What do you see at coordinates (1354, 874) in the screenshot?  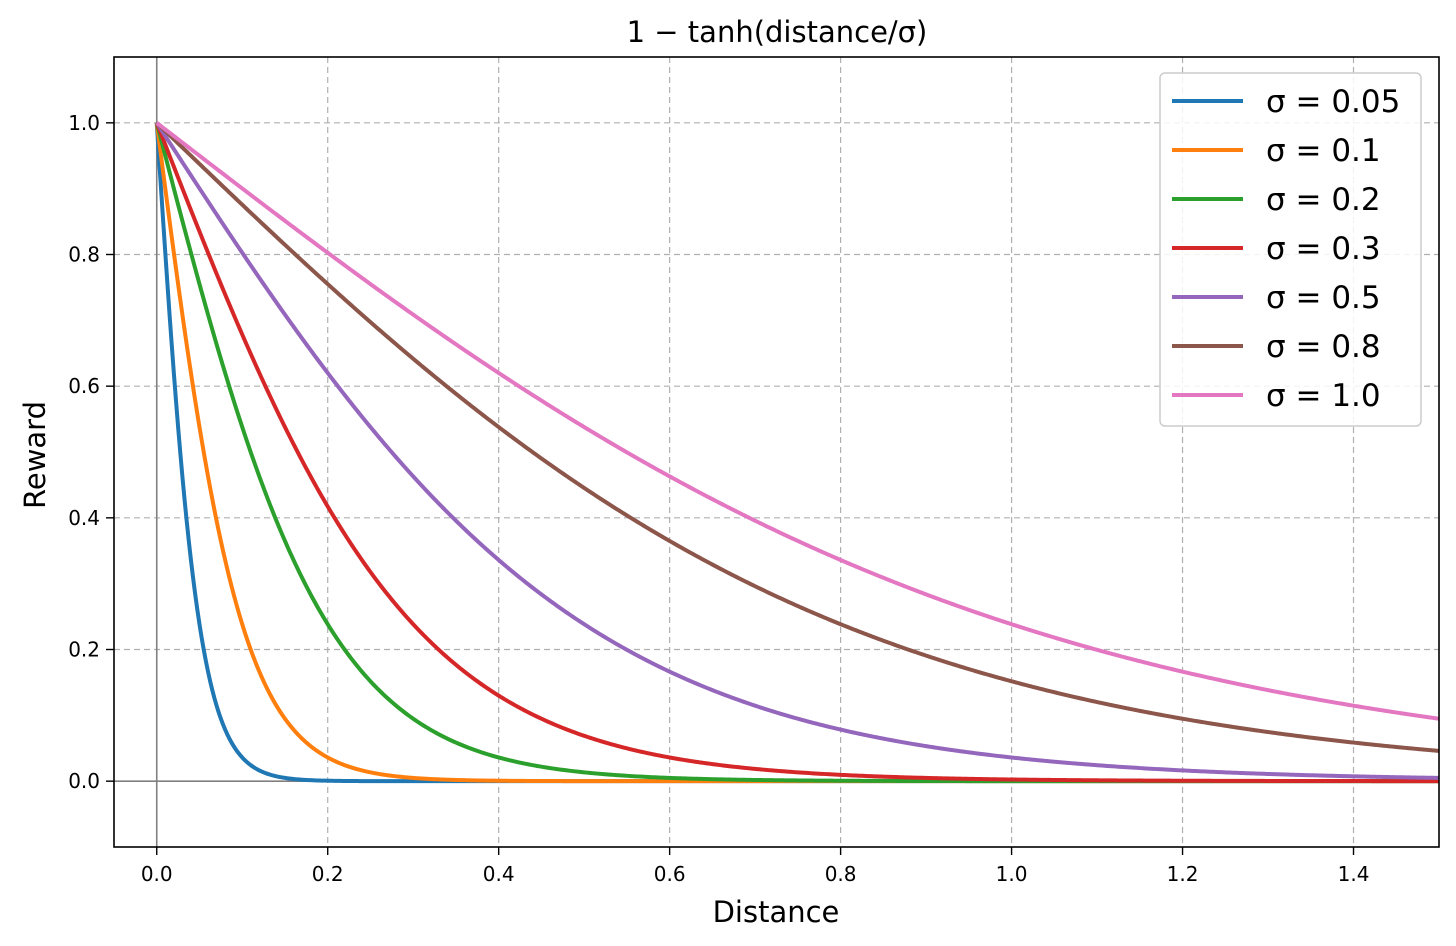 I see `x-tick-label: 1.4` at bounding box center [1354, 874].